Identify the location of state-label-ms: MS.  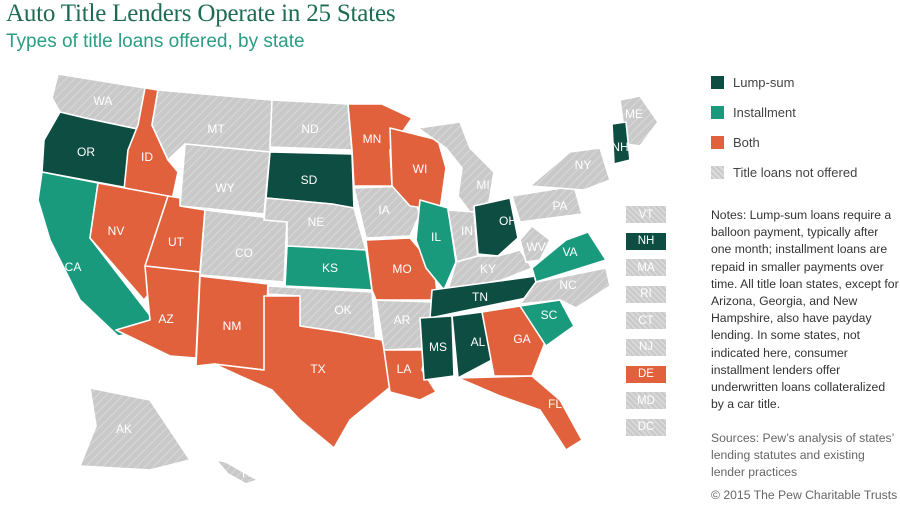
(438, 347).